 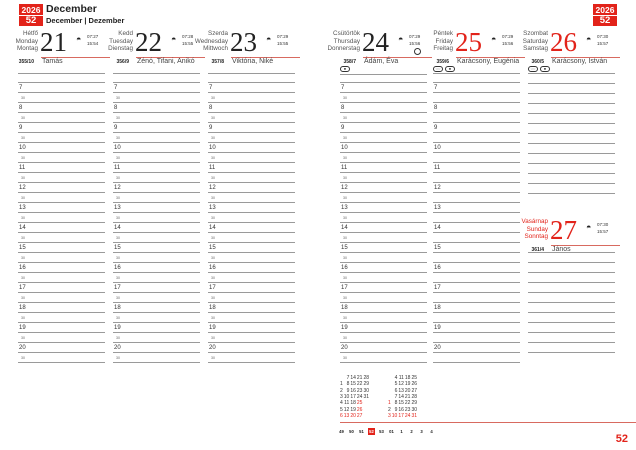 What do you see at coordinates (341, 431) in the screenshot?
I see `week-link: 49` at bounding box center [341, 431].